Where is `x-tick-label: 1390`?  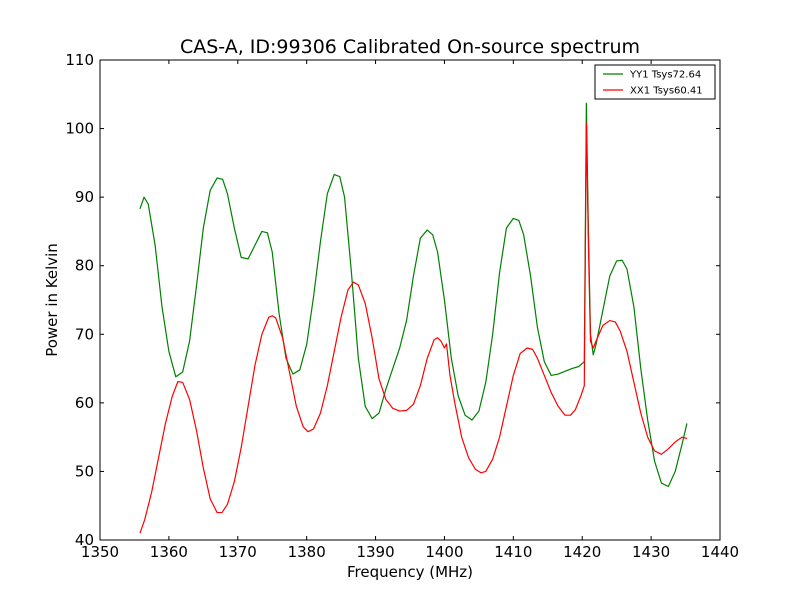 x-tick-label: 1390 is located at coordinates (375, 552).